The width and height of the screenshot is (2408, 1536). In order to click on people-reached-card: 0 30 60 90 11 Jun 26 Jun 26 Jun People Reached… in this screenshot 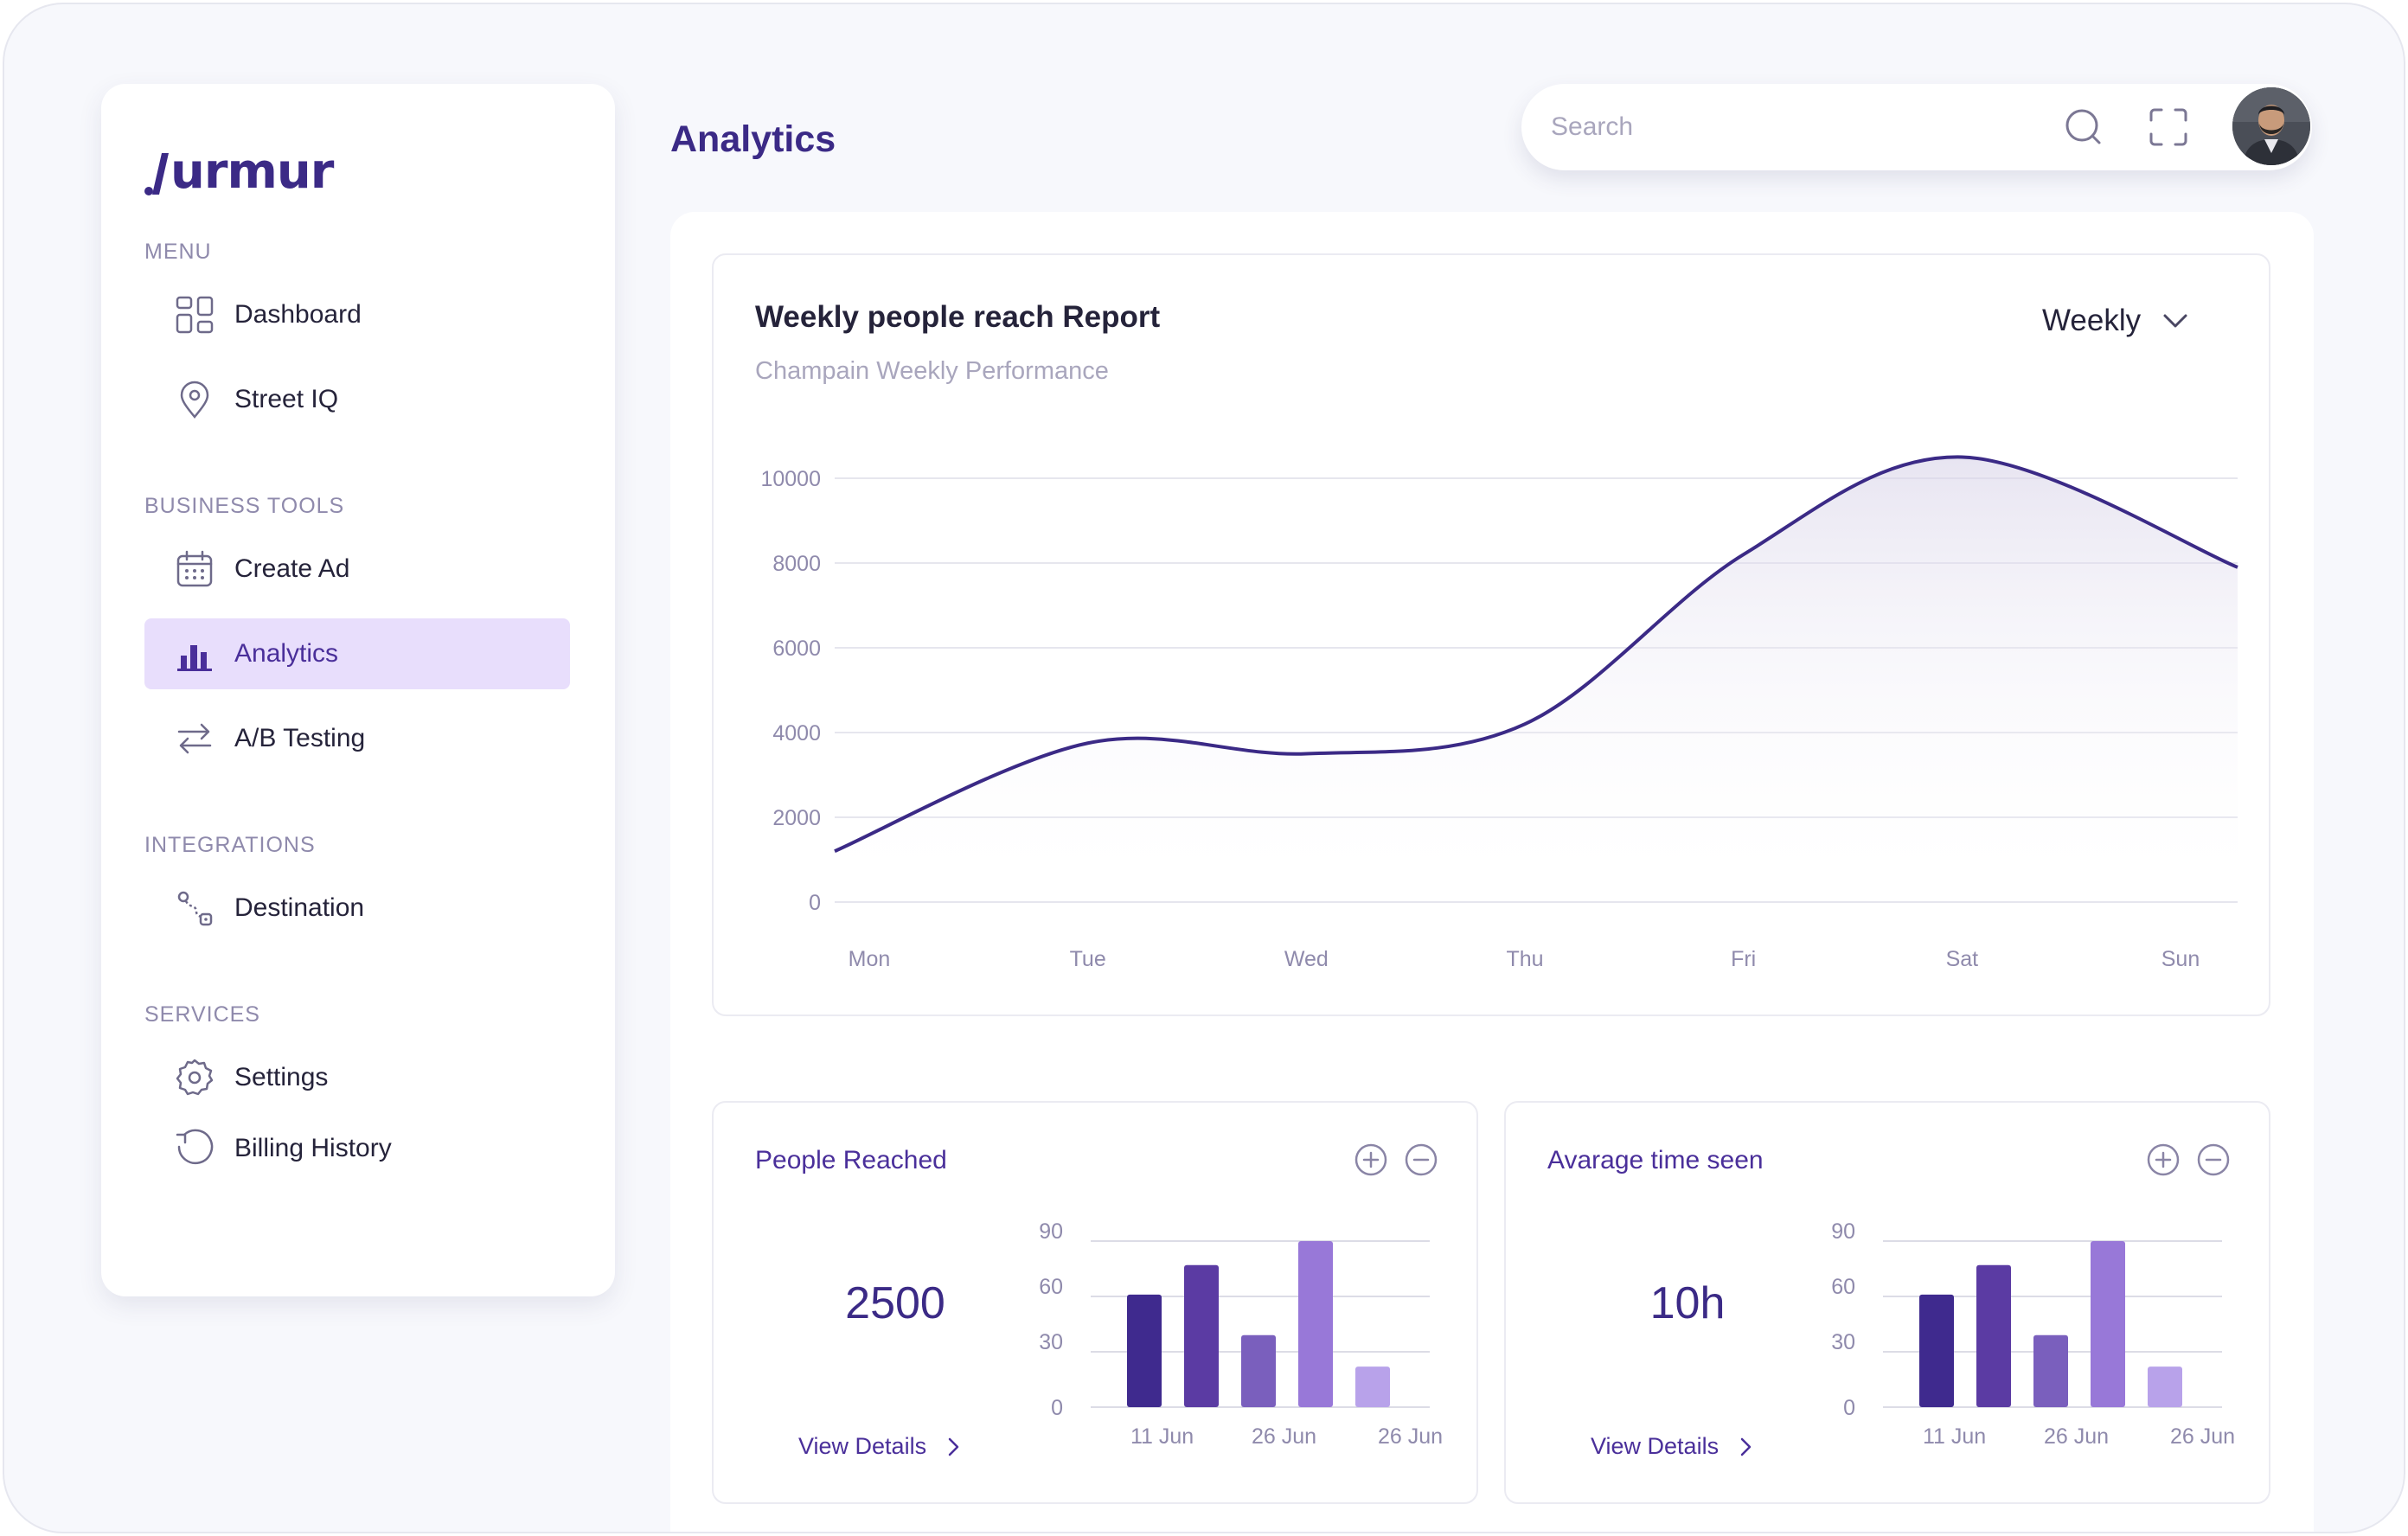, I will do `click(1095, 1302)`.